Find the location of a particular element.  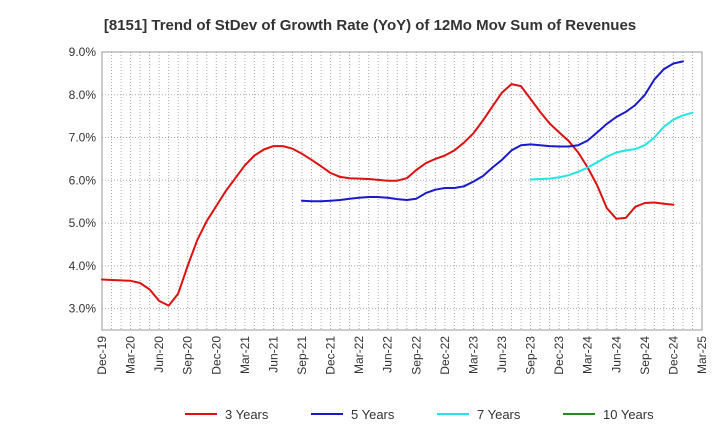

x-tick-label: Jun-23 is located at coordinates (502, 354).